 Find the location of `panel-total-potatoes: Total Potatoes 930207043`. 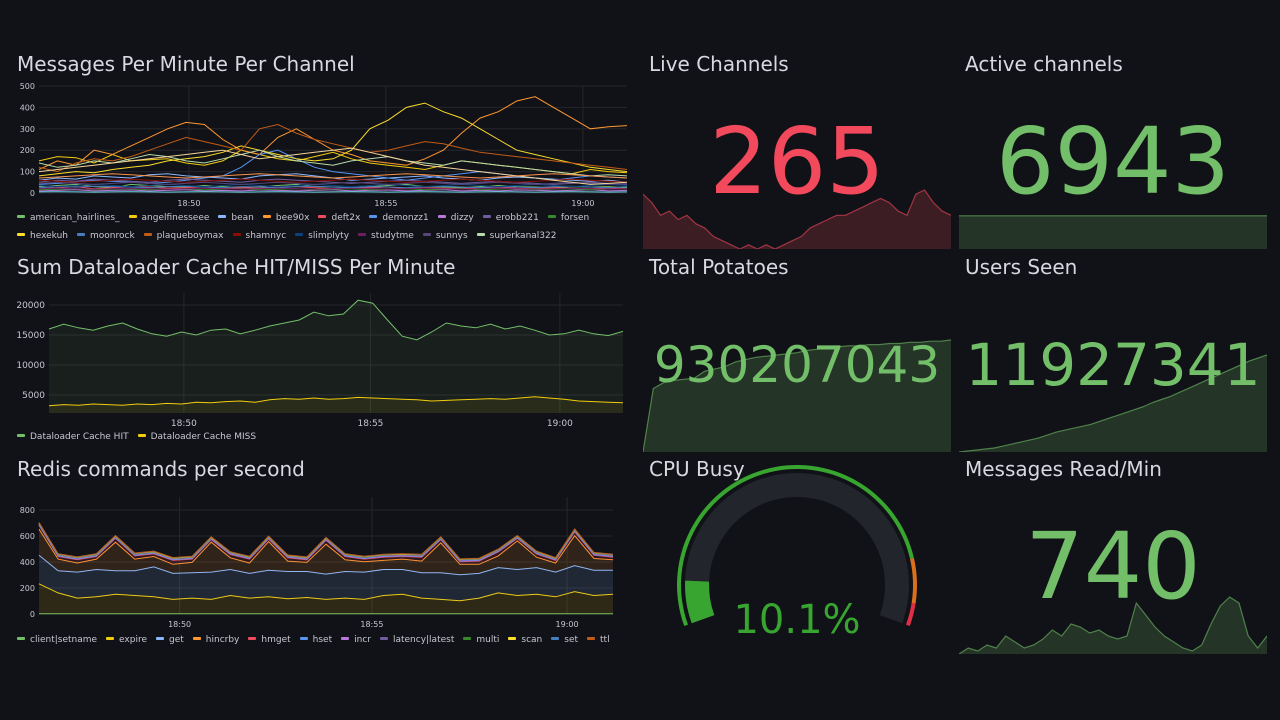

panel-total-potatoes: Total Potatoes 930207043 is located at coordinates (797, 353).